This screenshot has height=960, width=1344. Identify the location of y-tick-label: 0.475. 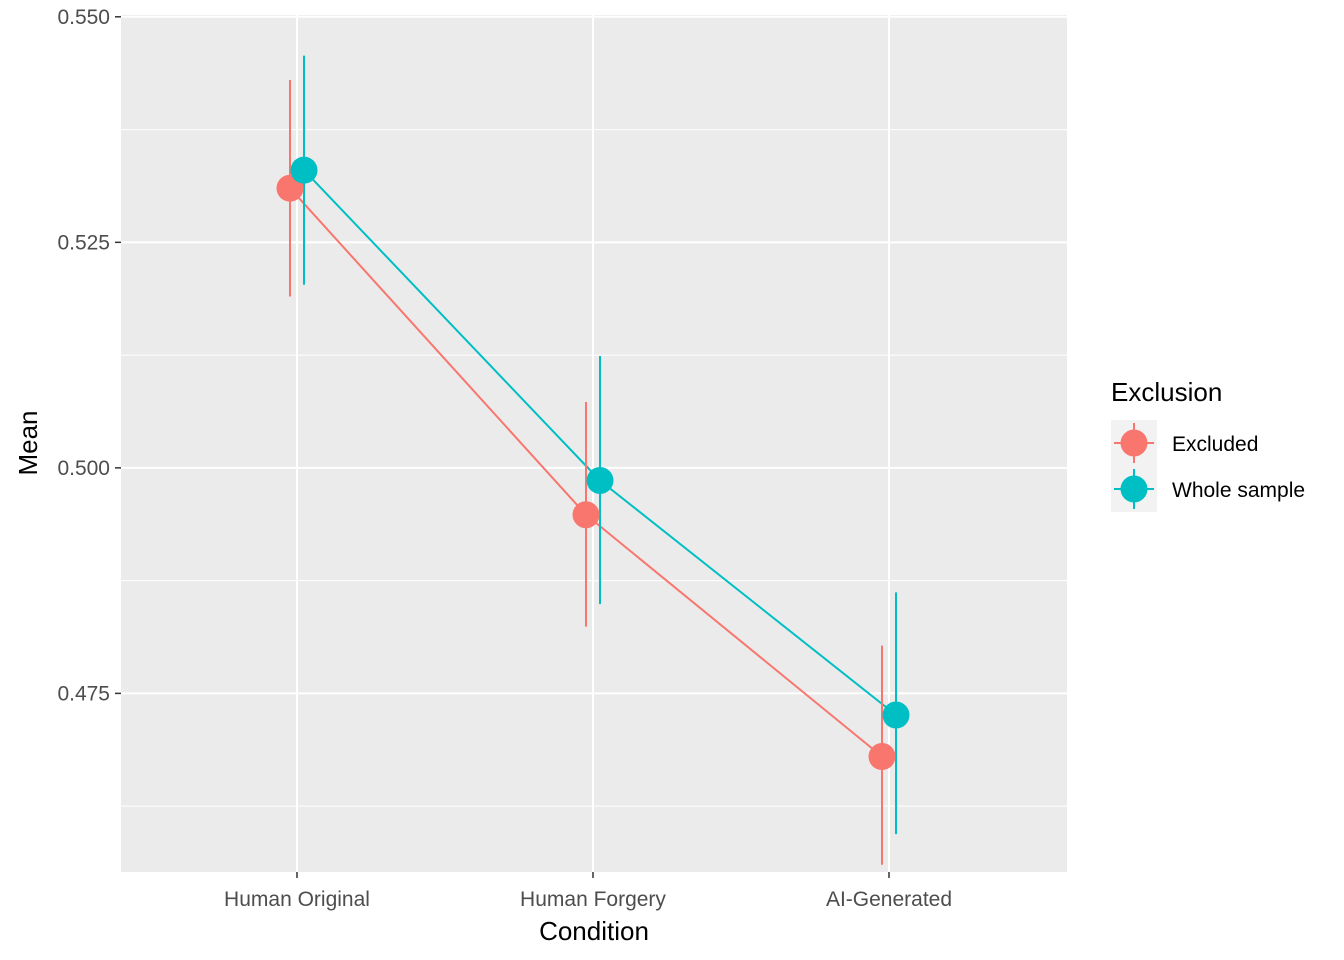
(83, 693).